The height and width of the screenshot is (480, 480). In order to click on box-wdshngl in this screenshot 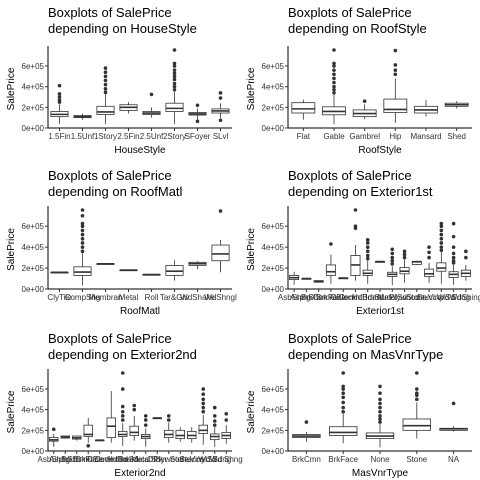, I will do `click(220, 241)`.